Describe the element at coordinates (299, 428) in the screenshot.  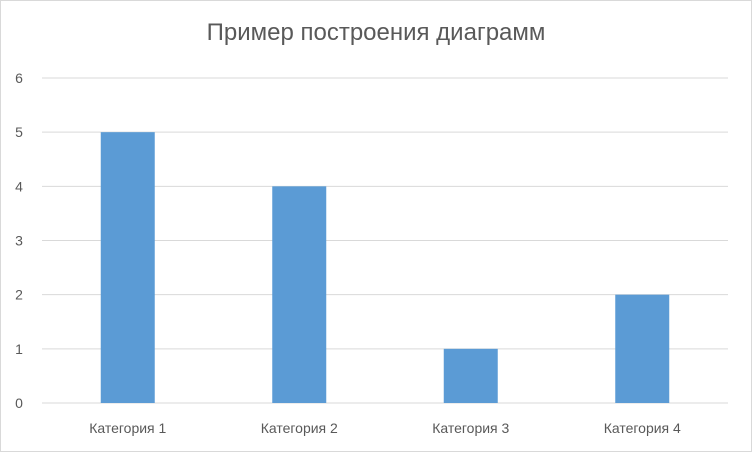
I see `x-tick-label: Категория 2` at that location.